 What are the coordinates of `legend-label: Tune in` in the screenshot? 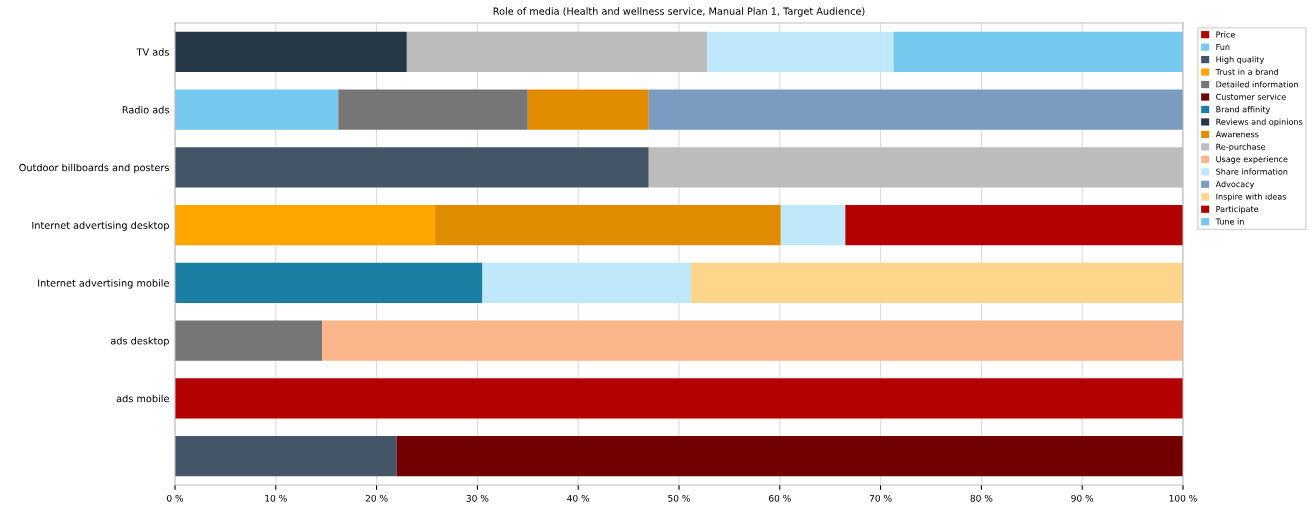 It's located at (1229, 221).